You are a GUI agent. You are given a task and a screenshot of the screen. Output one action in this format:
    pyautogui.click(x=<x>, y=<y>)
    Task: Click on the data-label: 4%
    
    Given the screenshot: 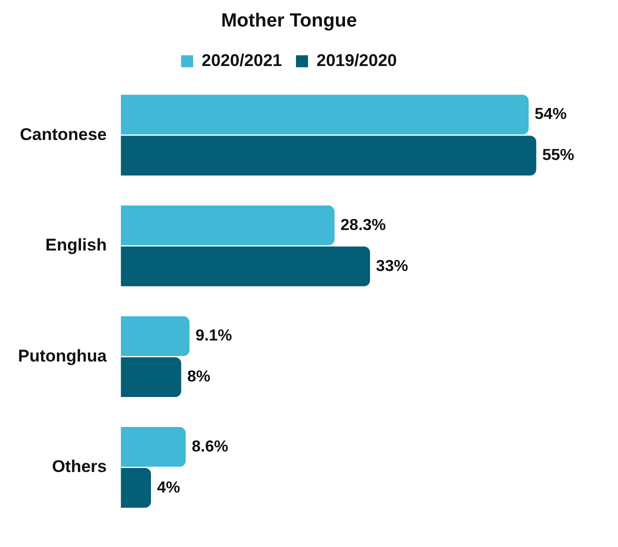 What is the action you would take?
    pyautogui.click(x=168, y=487)
    